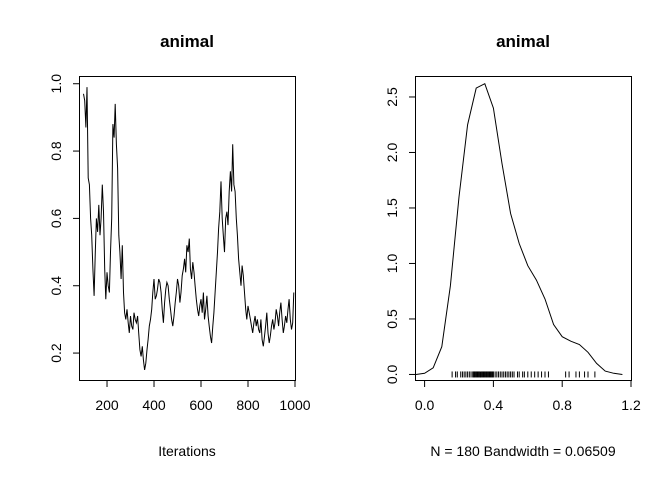 Image resolution: width=672 pixels, height=480 pixels. What do you see at coordinates (392, 264) in the screenshot?
I see `density-y-tick-label: 1.0` at bounding box center [392, 264].